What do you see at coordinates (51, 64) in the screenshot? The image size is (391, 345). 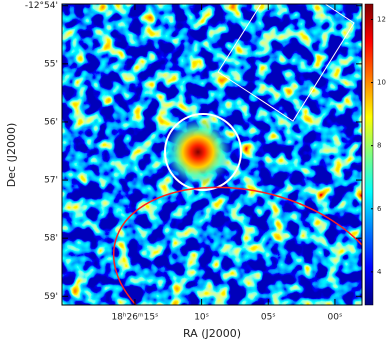 I see `y-tick-label: 55'` at bounding box center [51, 64].